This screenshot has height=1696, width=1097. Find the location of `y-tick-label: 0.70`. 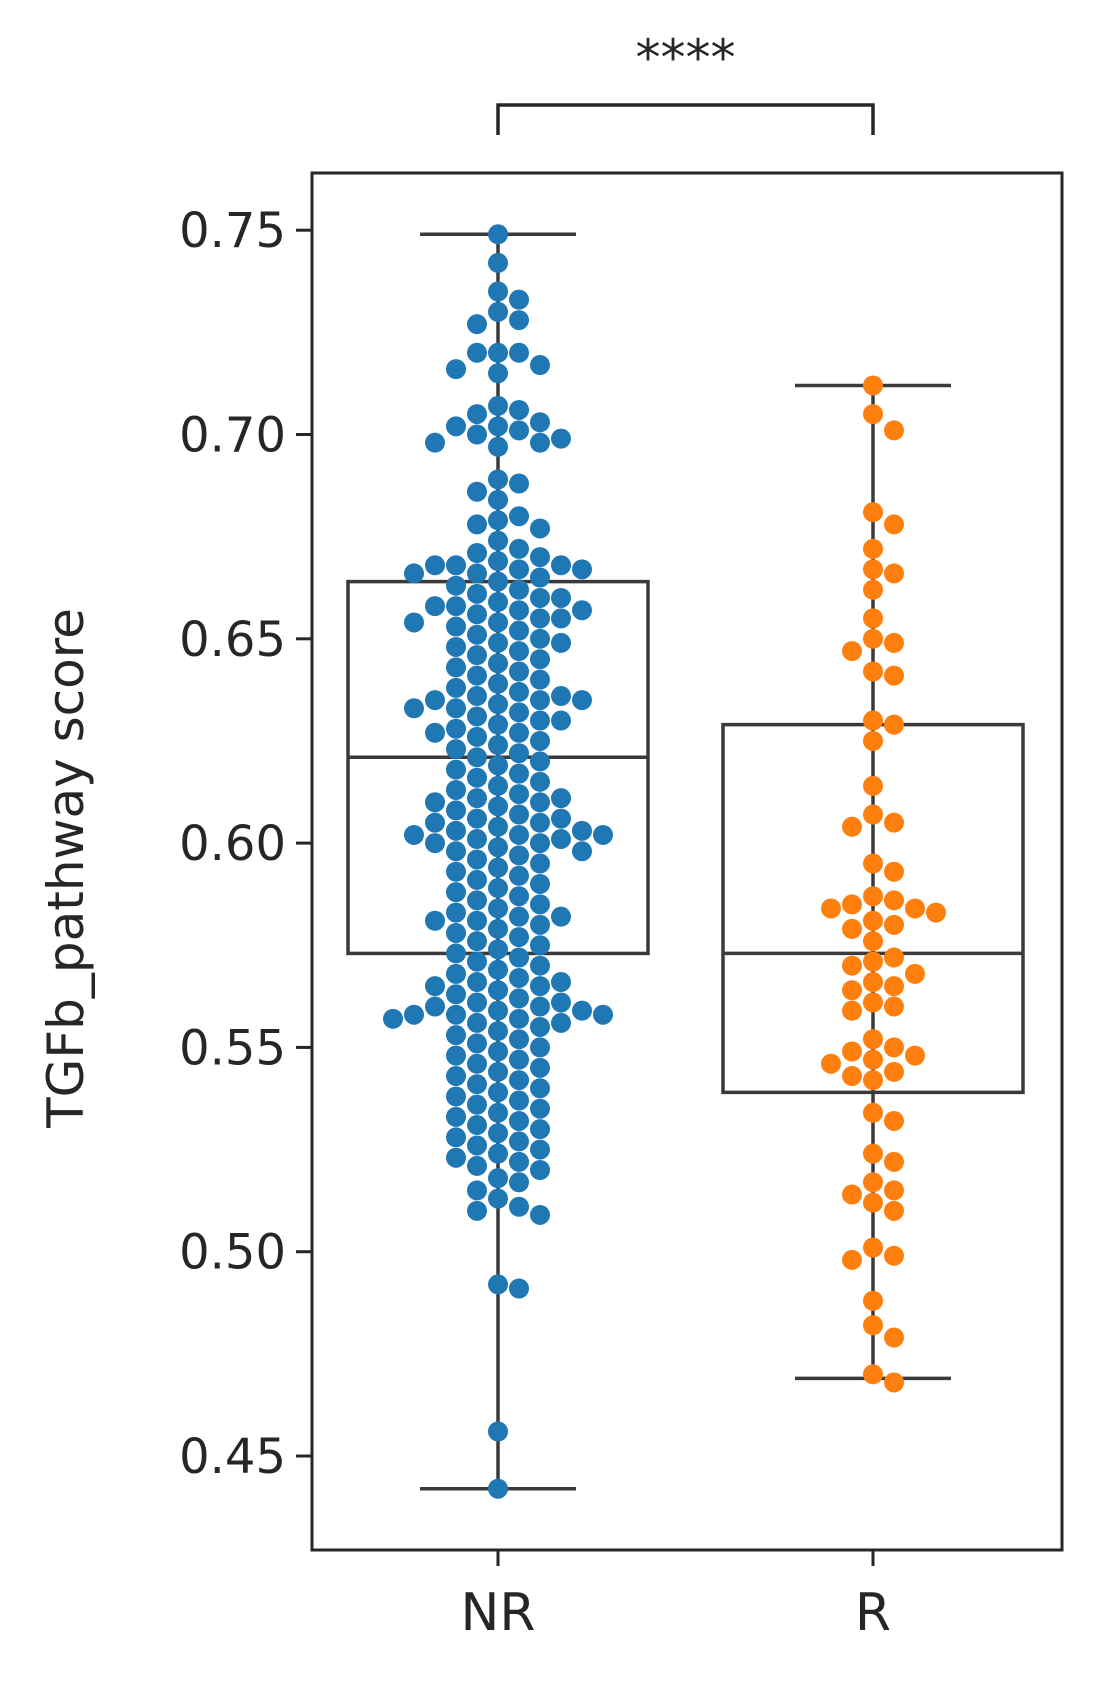

y-tick-label: 0.70 is located at coordinates (232, 436).